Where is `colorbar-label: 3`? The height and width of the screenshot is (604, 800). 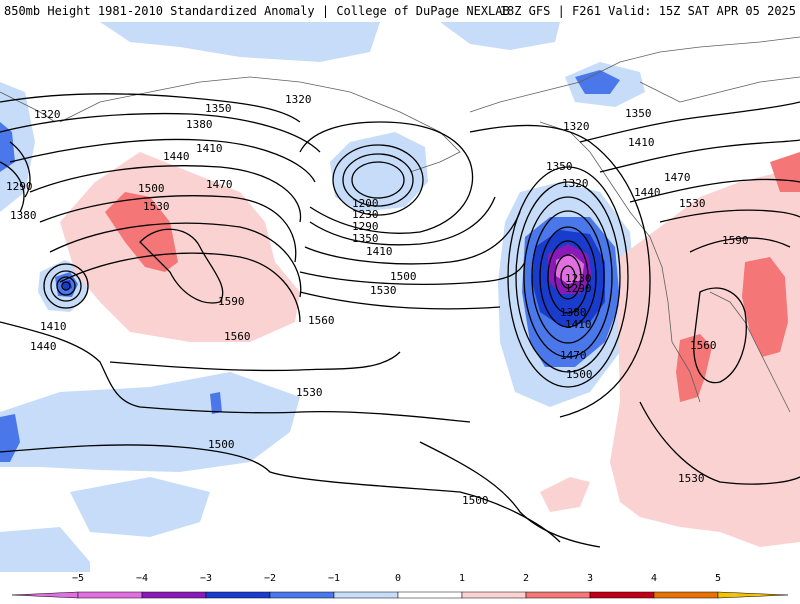
colorbar-label: 3 is located at coordinates (590, 578).